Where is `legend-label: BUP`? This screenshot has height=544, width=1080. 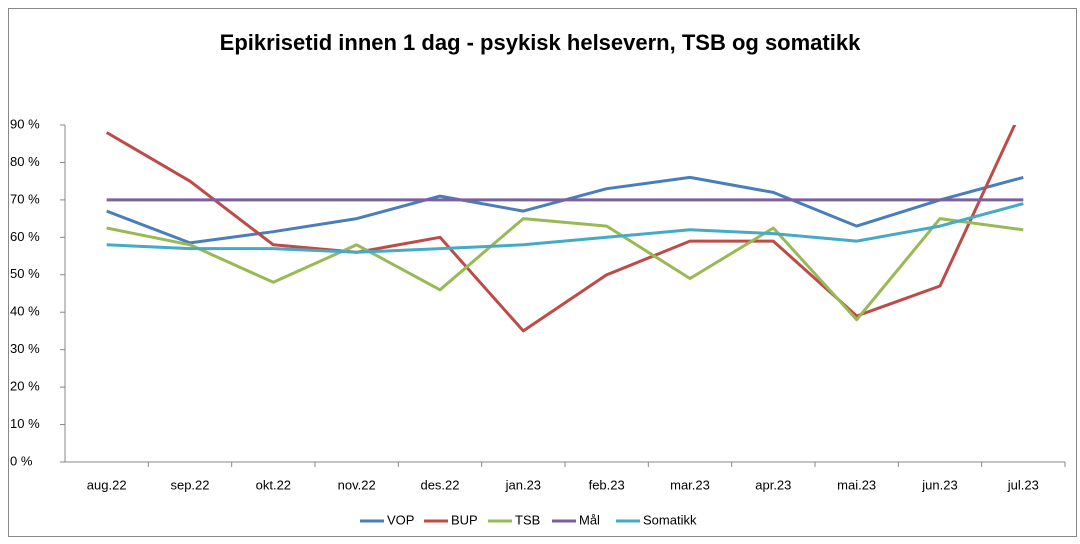 legend-label: BUP is located at coordinates (464, 519).